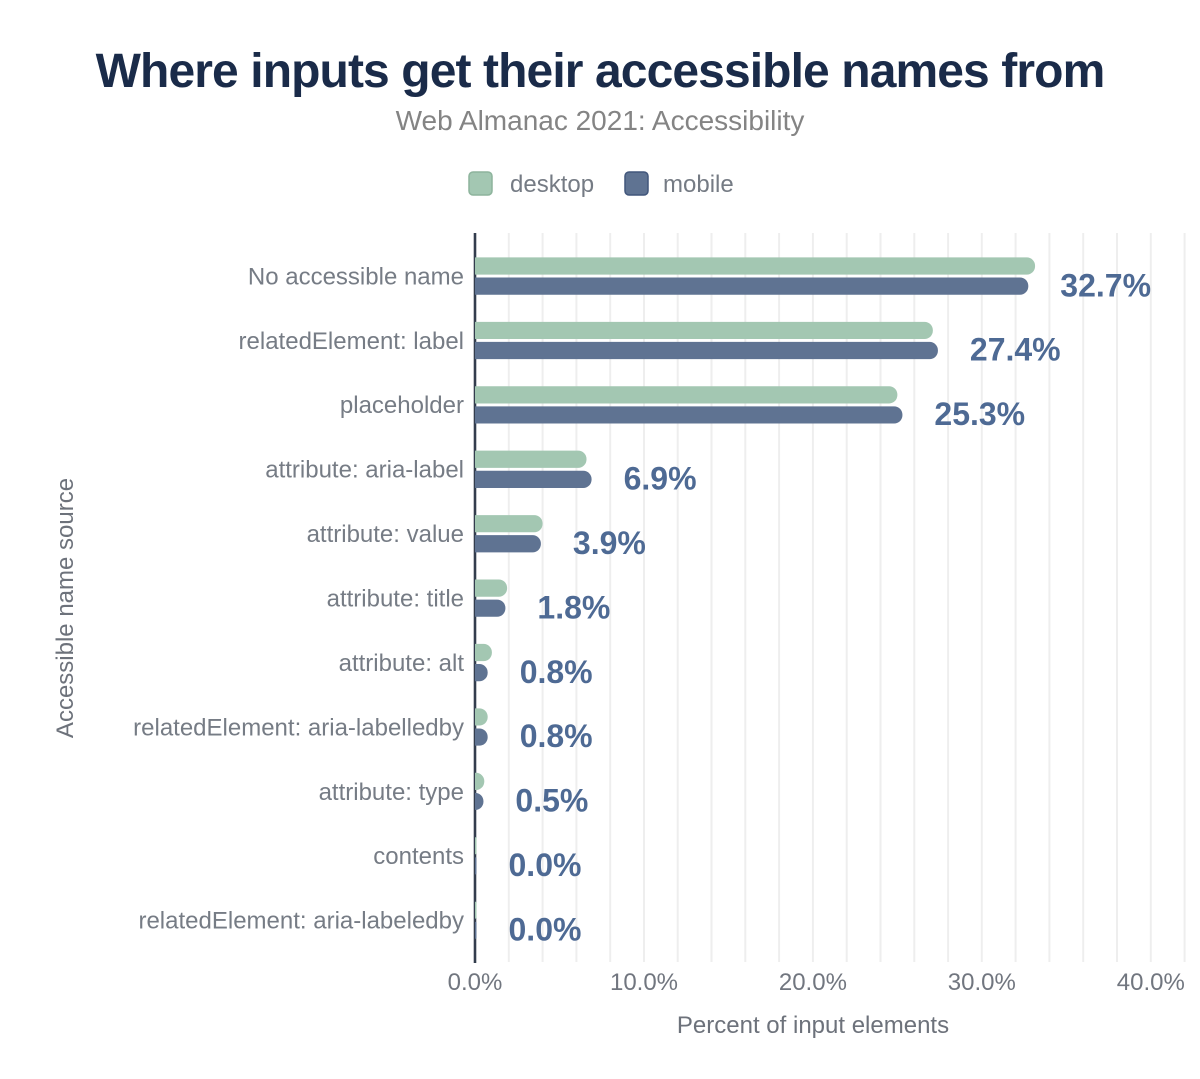 The height and width of the screenshot is (1079, 1200). Describe the element at coordinates (660, 479) in the screenshot. I see `svg-text: 6.9%` at that location.